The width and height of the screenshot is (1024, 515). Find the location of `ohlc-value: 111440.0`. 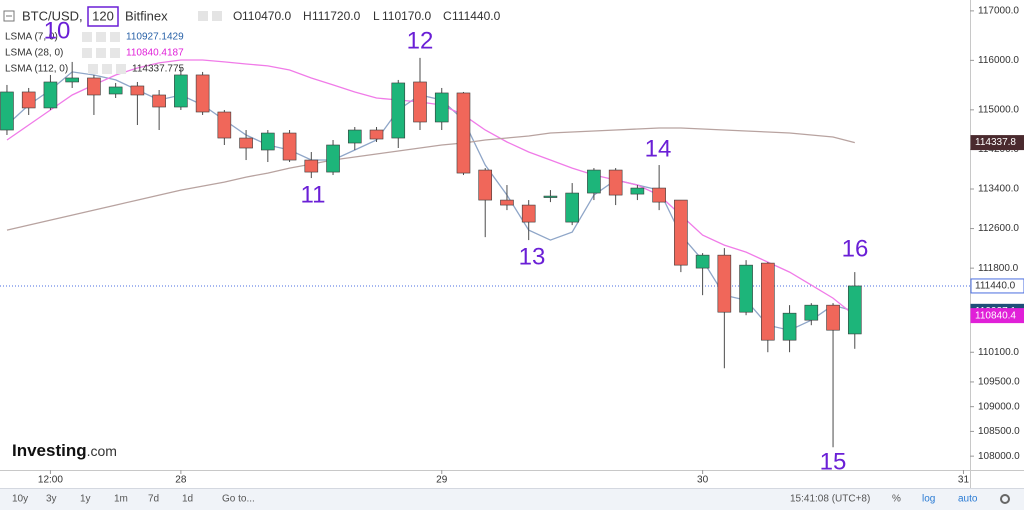

ohlc-value: 111440.0 is located at coordinates (476, 16).